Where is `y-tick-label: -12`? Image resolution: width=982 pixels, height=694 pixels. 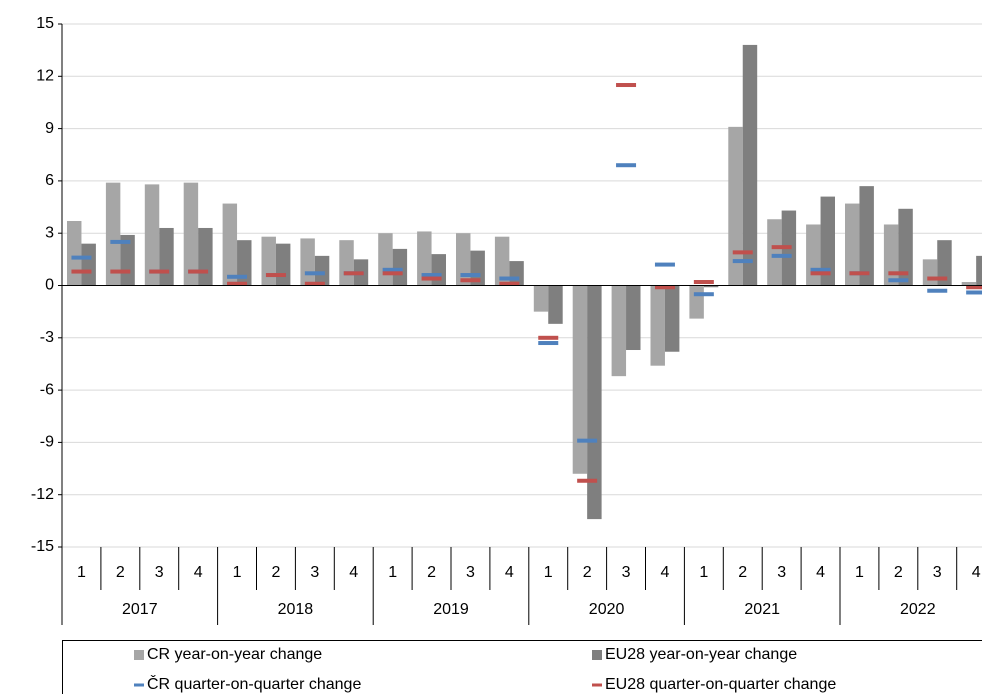 y-tick-label: -12 is located at coordinates (42, 494).